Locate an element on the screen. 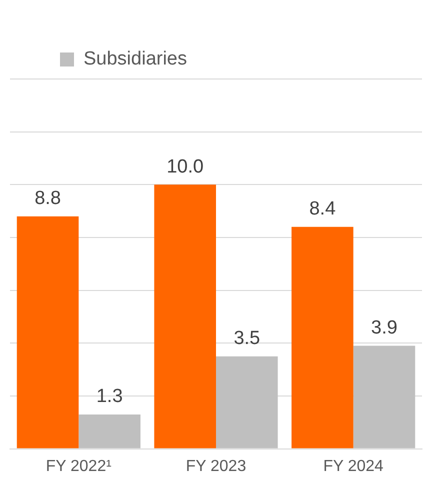 The image size is (432, 488). data-label: 3.5 is located at coordinates (247, 339).